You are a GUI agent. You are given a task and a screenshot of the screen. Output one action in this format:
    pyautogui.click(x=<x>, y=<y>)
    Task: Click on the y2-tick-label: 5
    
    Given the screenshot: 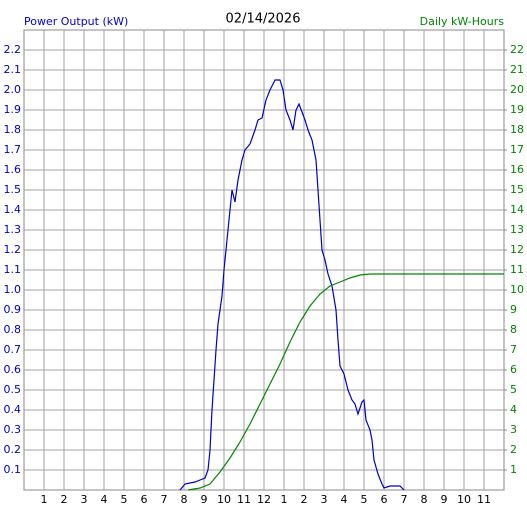 What is the action you would take?
    pyautogui.click(x=513, y=389)
    